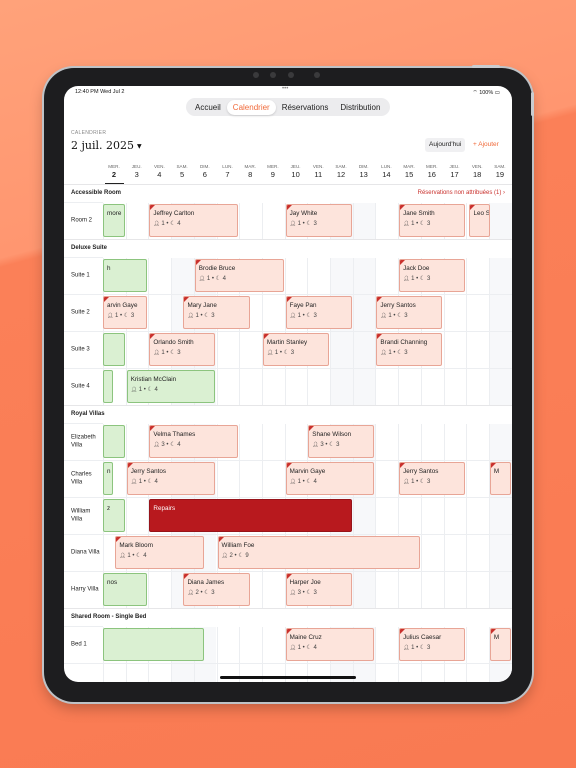 The height and width of the screenshot is (768, 576). I want to click on day-column-header: MAR. 15, so click(409, 171).